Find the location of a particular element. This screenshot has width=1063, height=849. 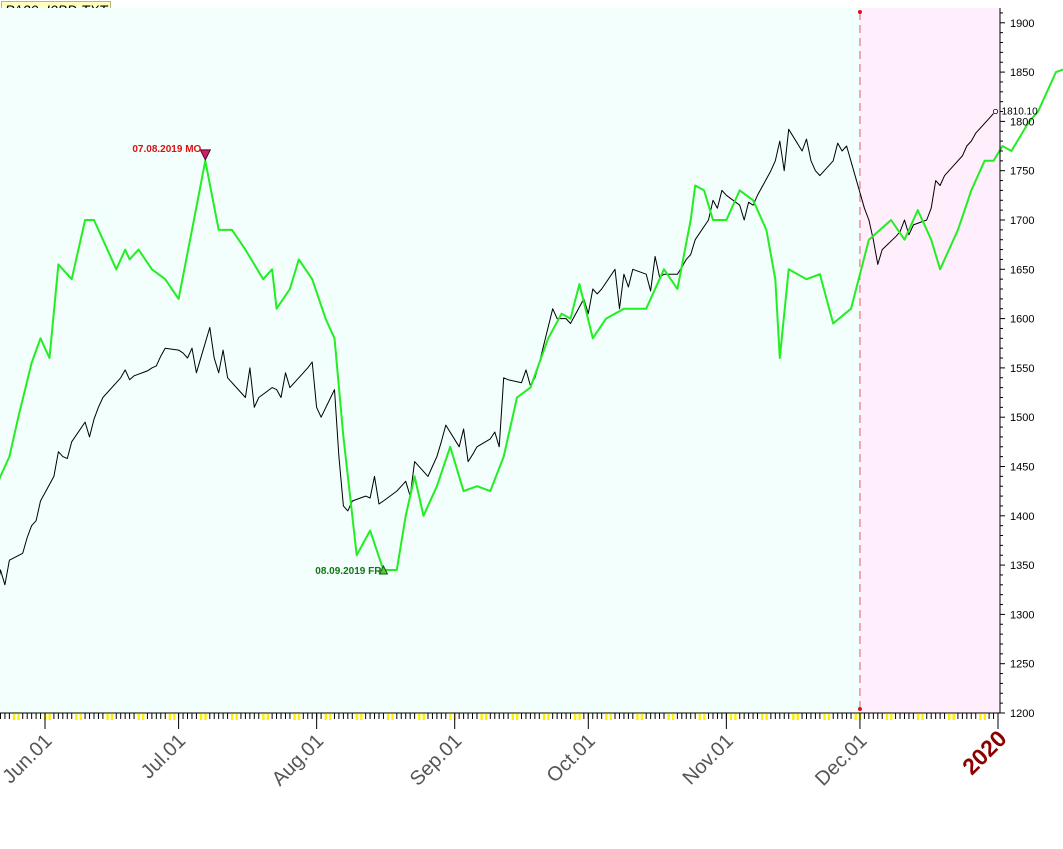

x-tick-label: 2020 is located at coordinates (984, 752).